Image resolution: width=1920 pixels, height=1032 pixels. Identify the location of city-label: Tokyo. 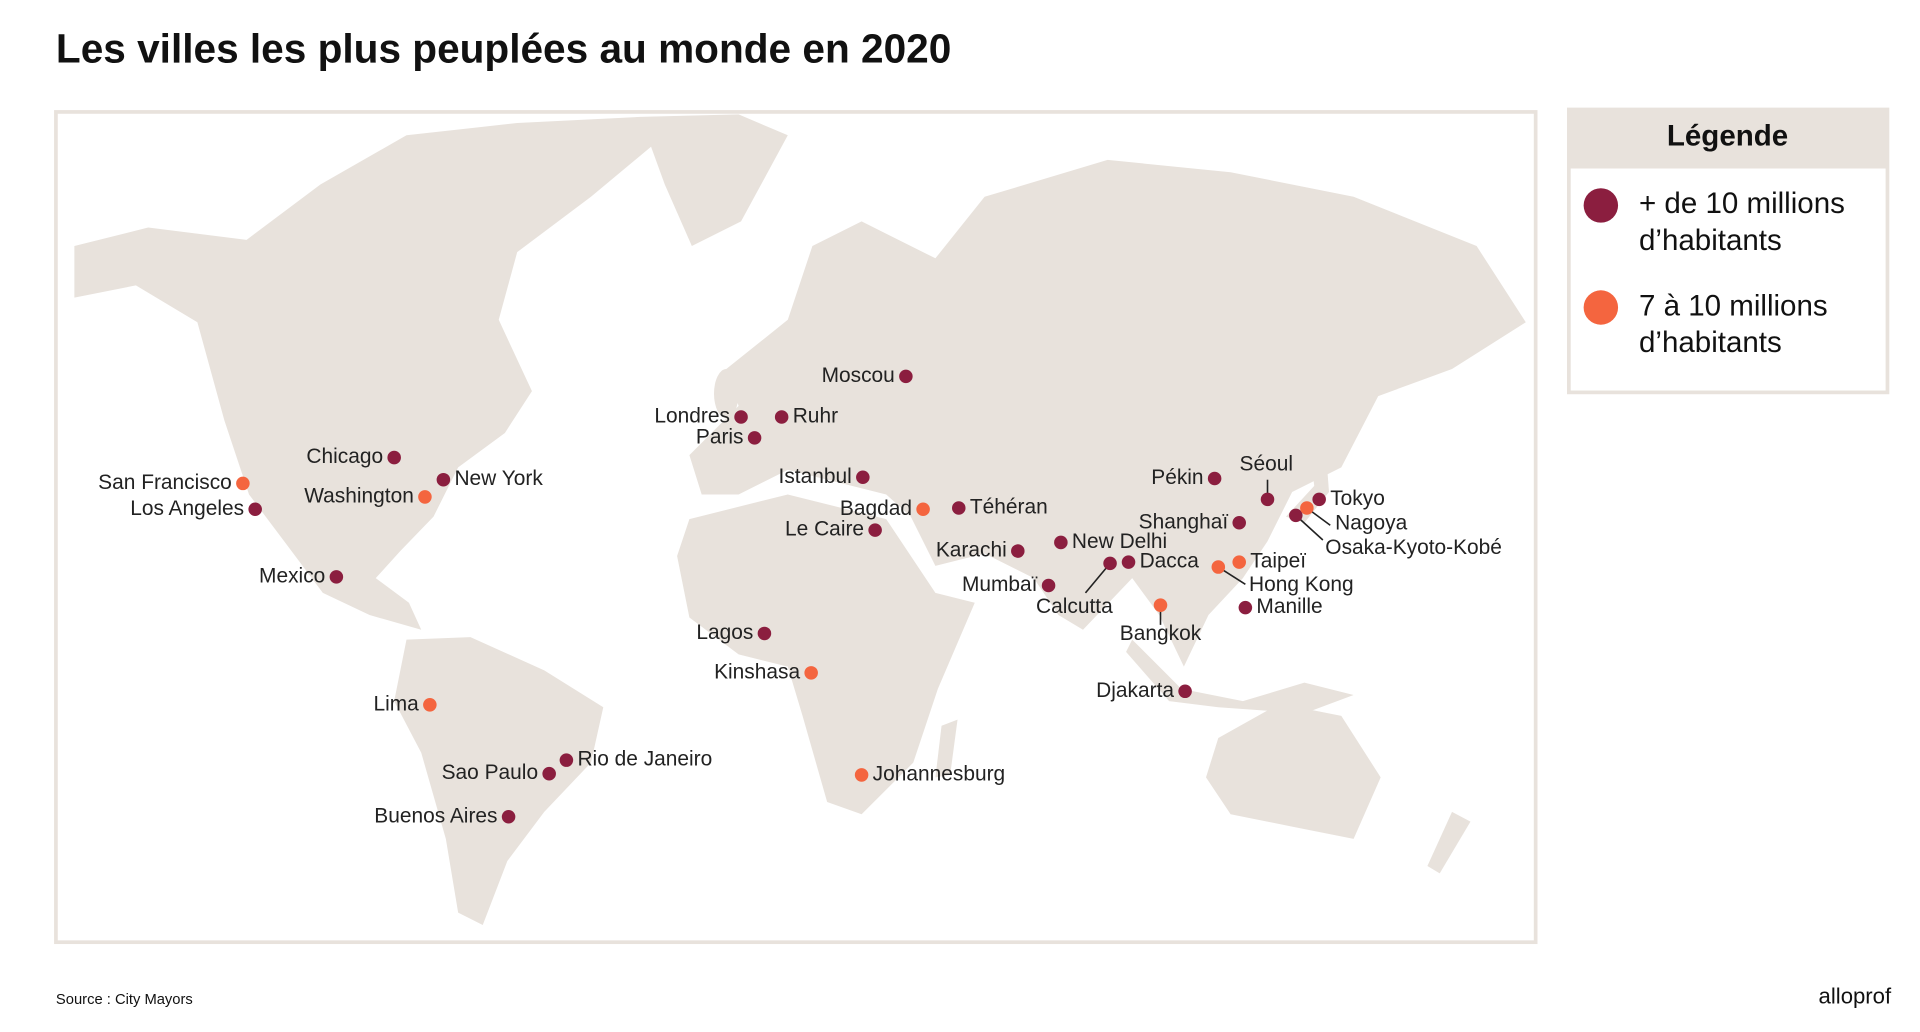
(1357, 498).